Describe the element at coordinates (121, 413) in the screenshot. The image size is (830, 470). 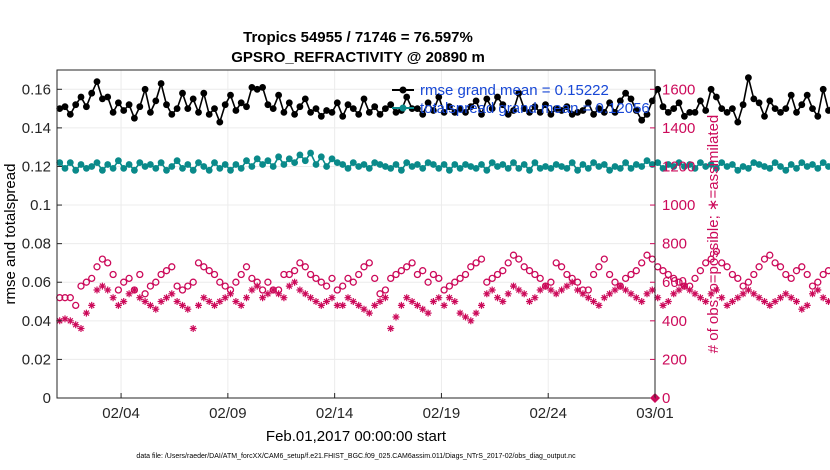
I see `x-tick-label-0: 02/04` at that location.